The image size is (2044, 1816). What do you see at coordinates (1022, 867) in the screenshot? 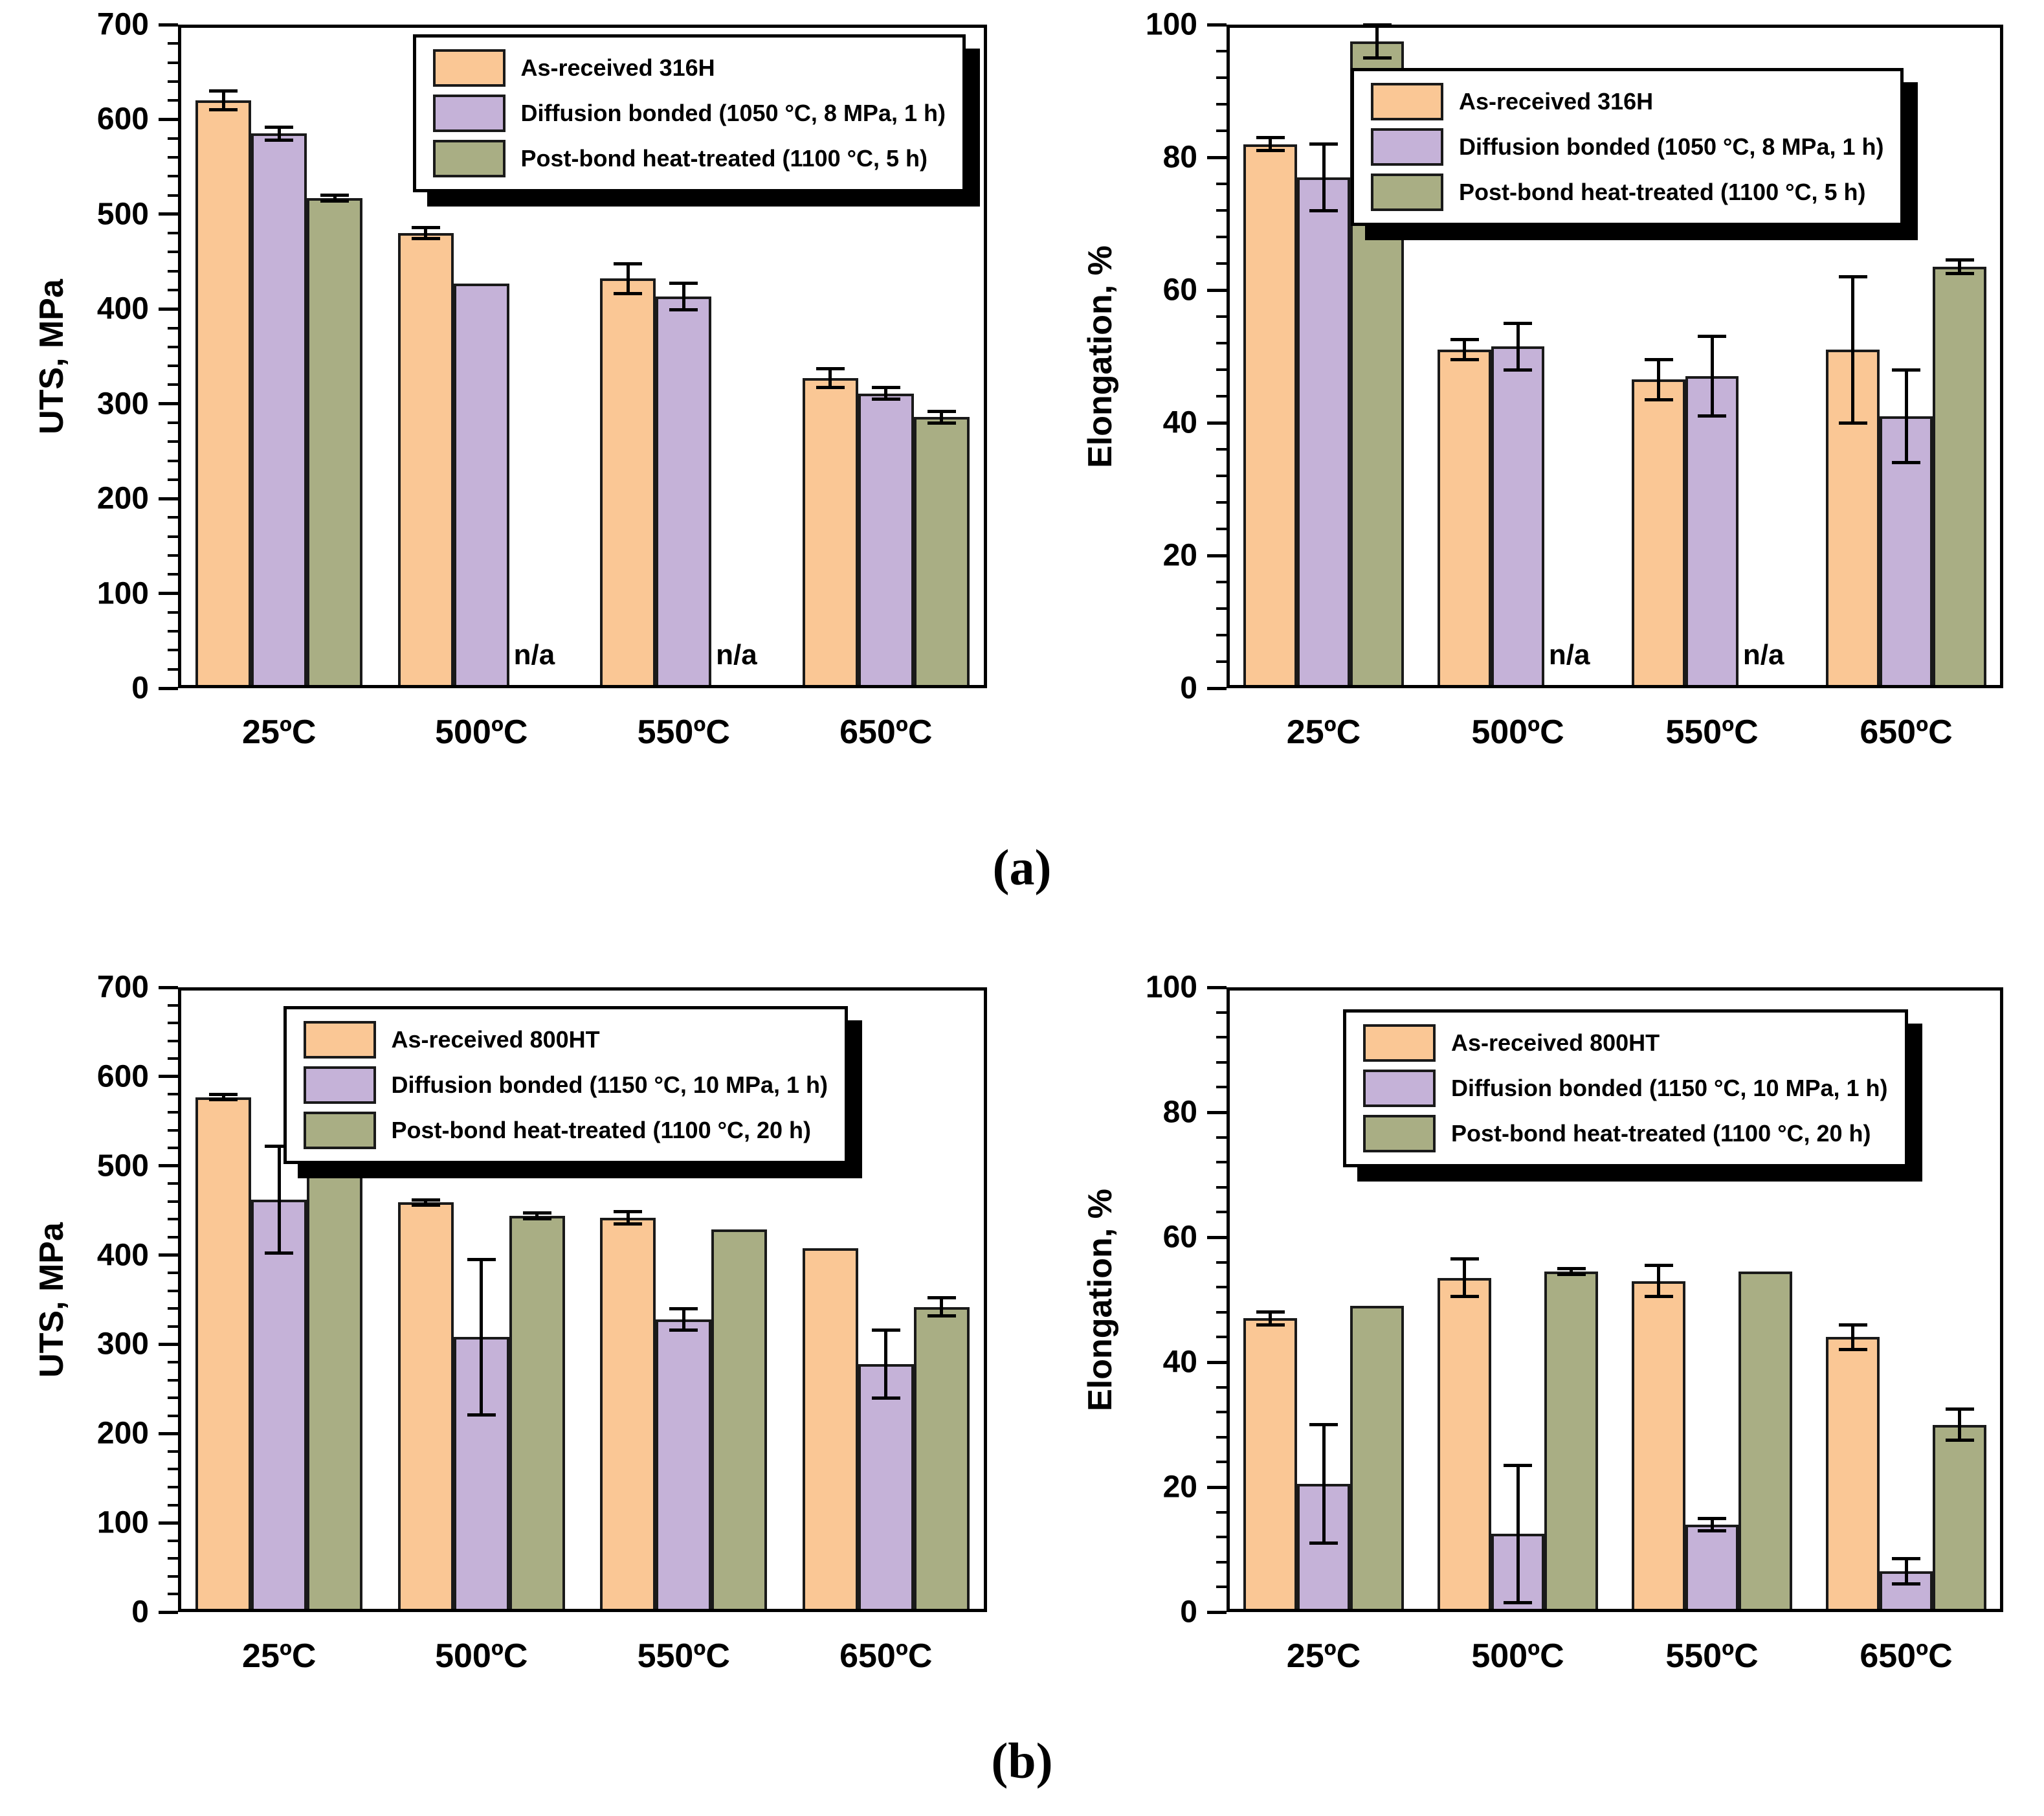
I see `panel-a-label: (a)` at bounding box center [1022, 867].